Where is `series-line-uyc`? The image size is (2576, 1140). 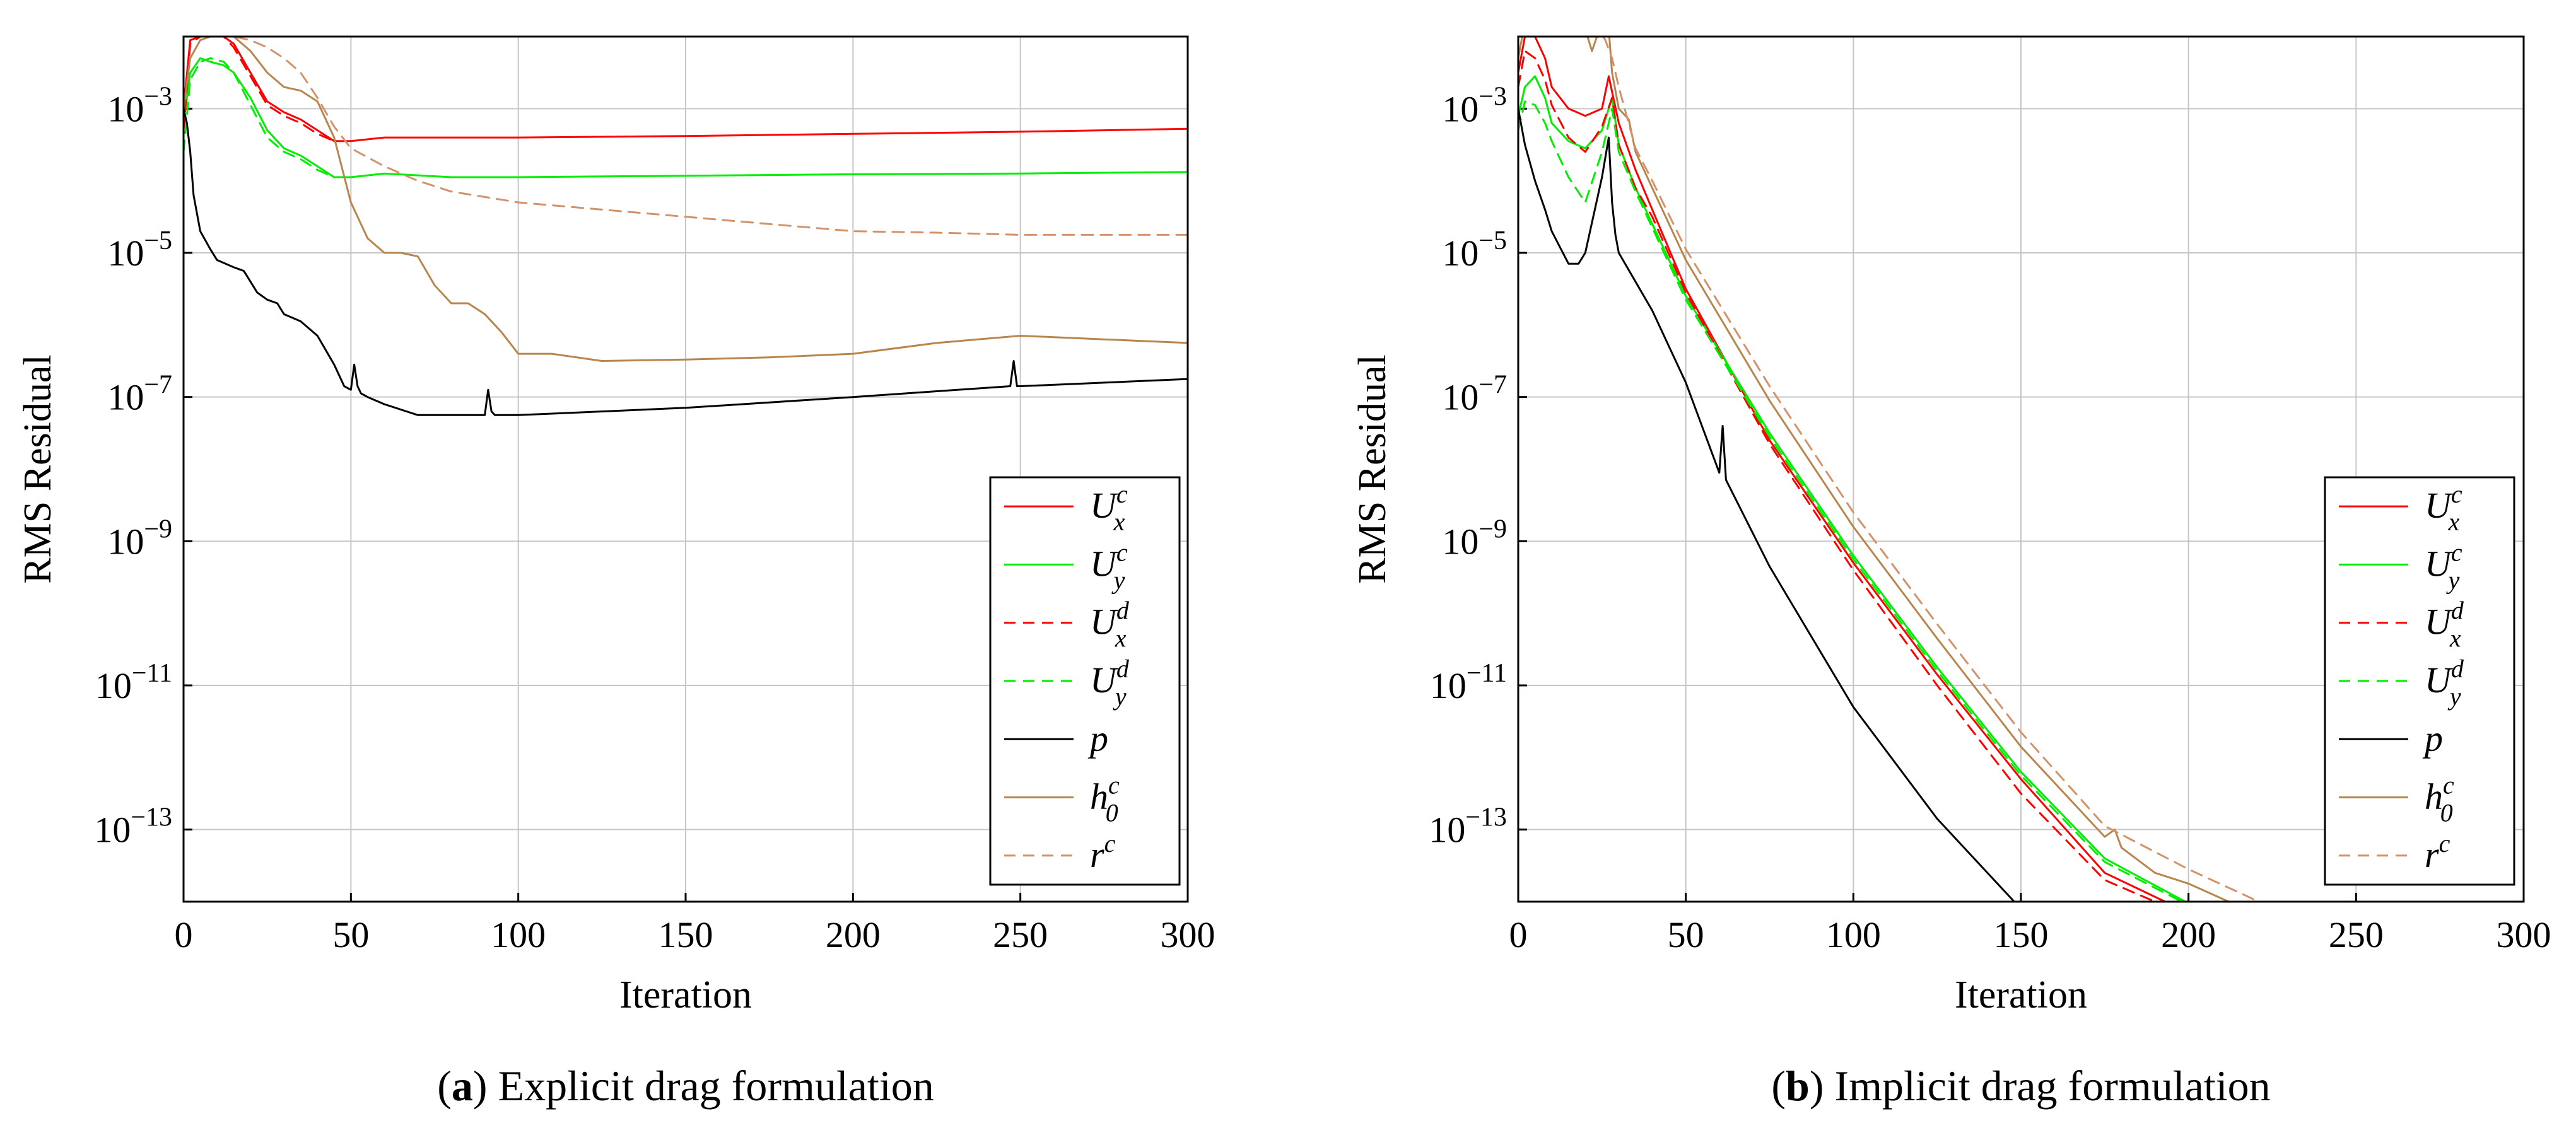
series-line-uyc is located at coordinates (686, 118).